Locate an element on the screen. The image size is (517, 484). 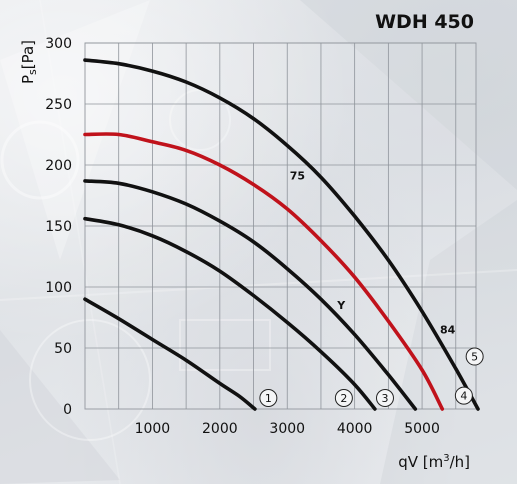
x-tick-label: 3000 is located at coordinates (287, 429).